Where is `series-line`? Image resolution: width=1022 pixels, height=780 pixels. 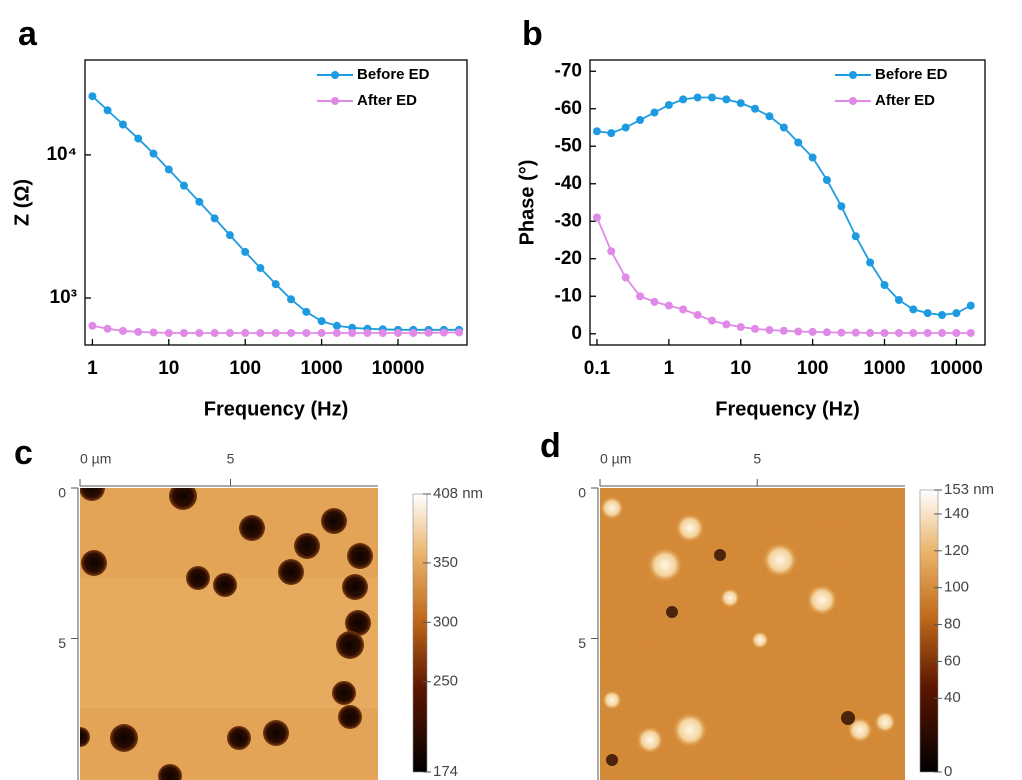 series-line is located at coordinates (275, 213).